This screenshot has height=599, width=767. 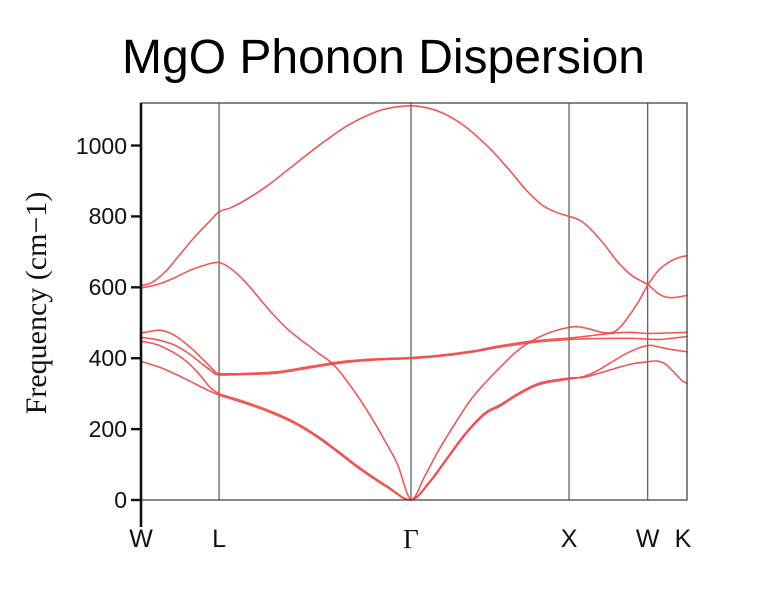 What do you see at coordinates (411, 539) in the screenshot?
I see `x-label-Γ-2: Γ` at bounding box center [411, 539].